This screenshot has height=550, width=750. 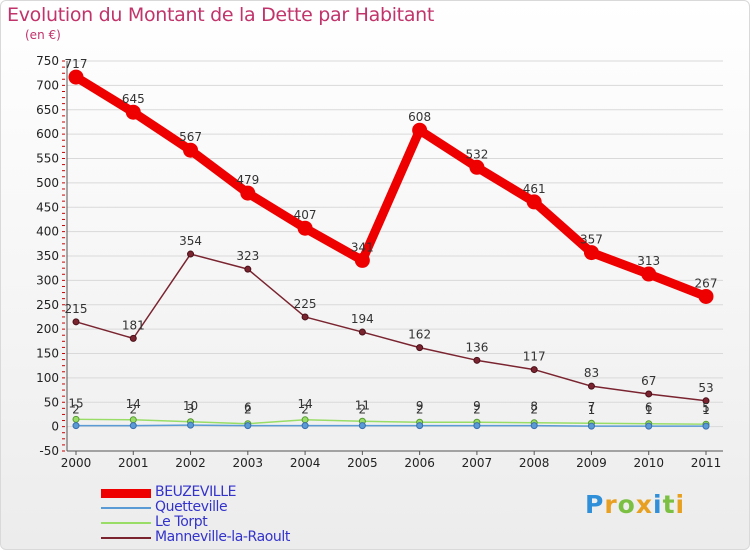 I want to click on x-tick-label: 2000, so click(x=76, y=463).